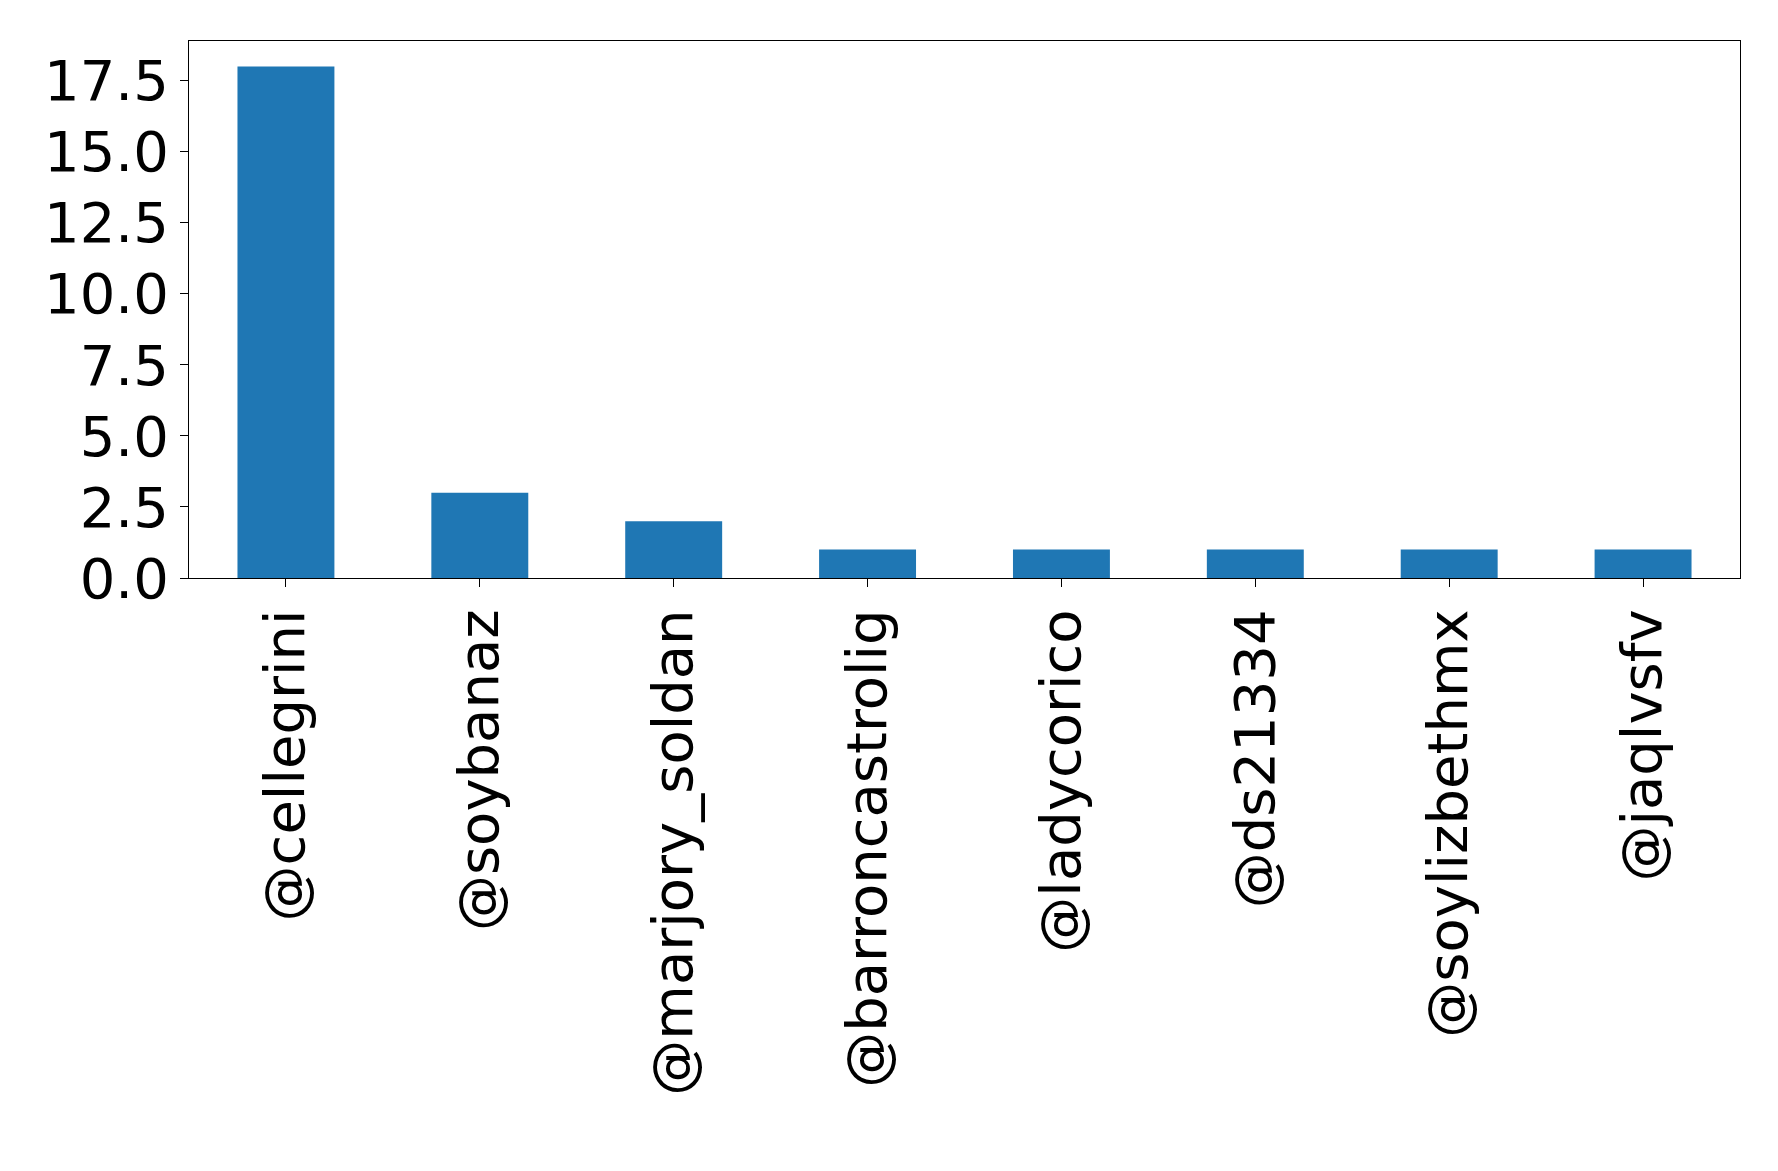  I want to click on y-tick-label: 5.0, so click(124, 436).